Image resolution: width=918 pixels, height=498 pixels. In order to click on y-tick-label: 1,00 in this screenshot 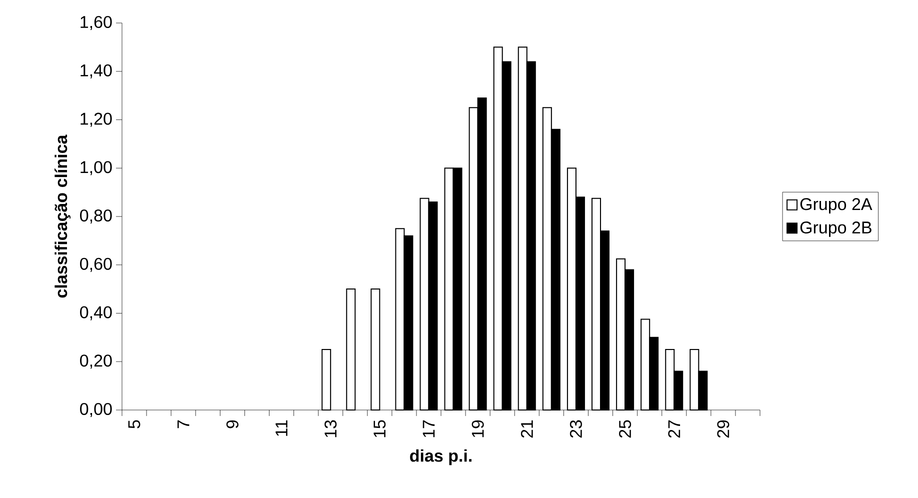, I will do `click(96, 168)`.